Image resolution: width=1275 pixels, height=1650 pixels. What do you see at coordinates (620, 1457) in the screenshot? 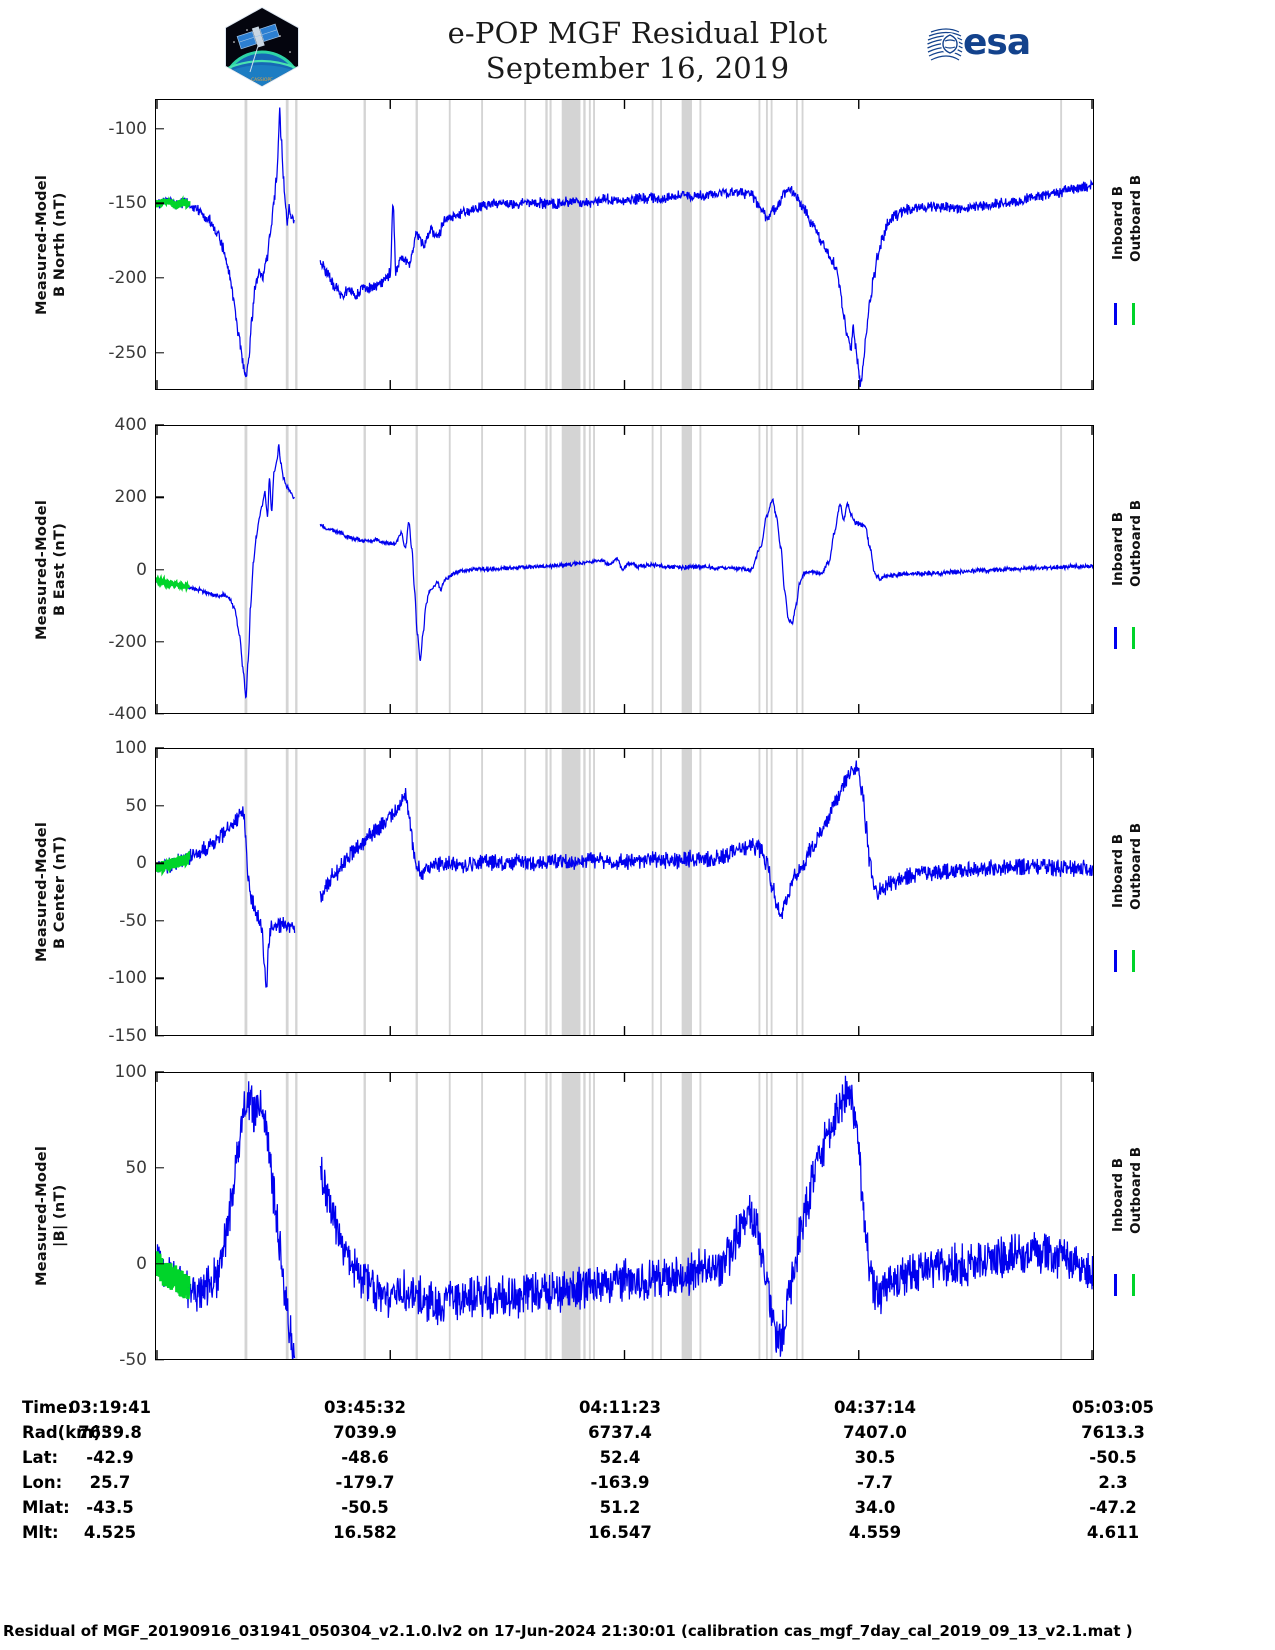
I see `table-cell: 52.4` at bounding box center [620, 1457].